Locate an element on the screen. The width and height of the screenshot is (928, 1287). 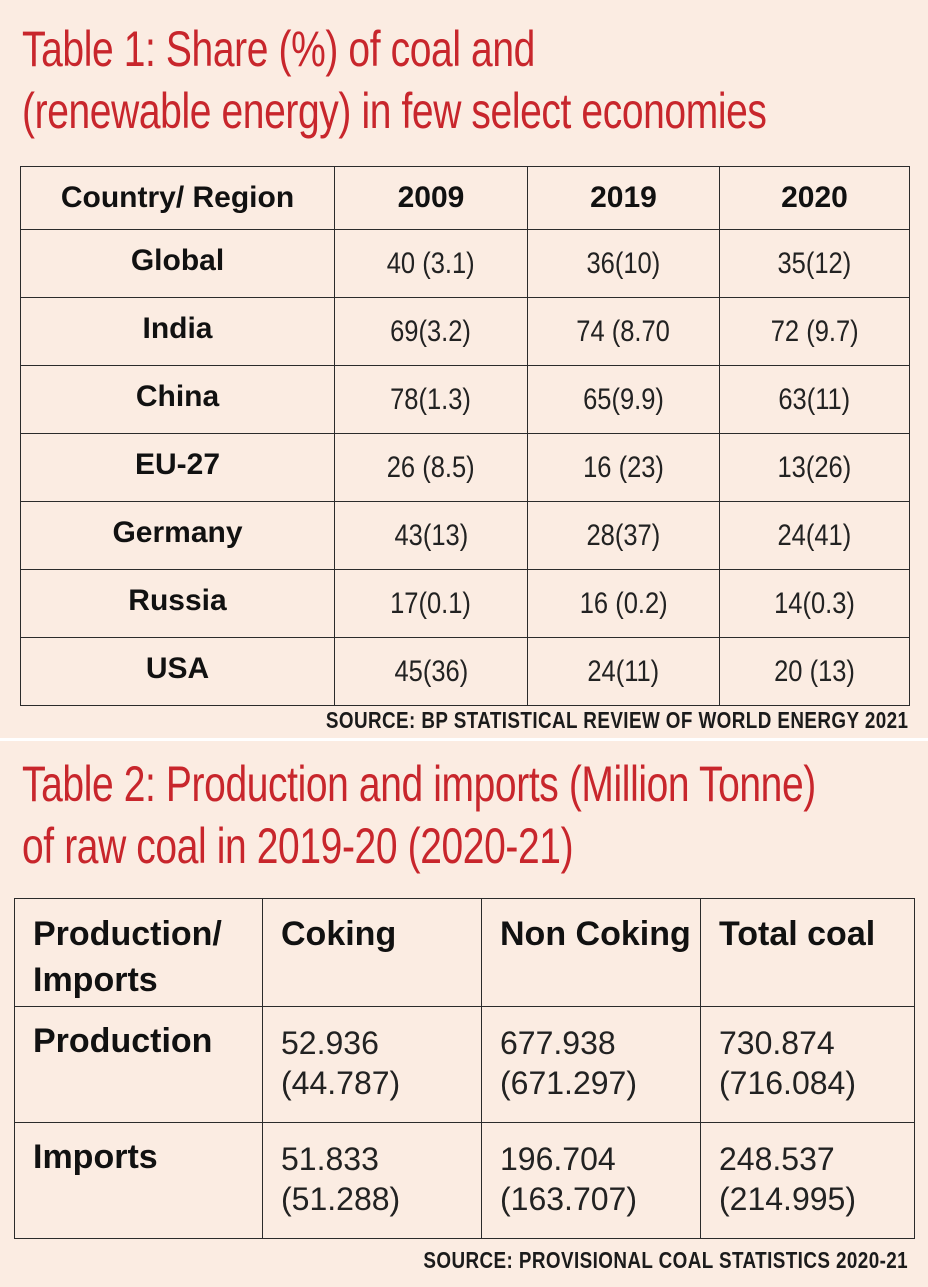
header-production-imports: Production/ Imports is located at coordinates (138, 952).